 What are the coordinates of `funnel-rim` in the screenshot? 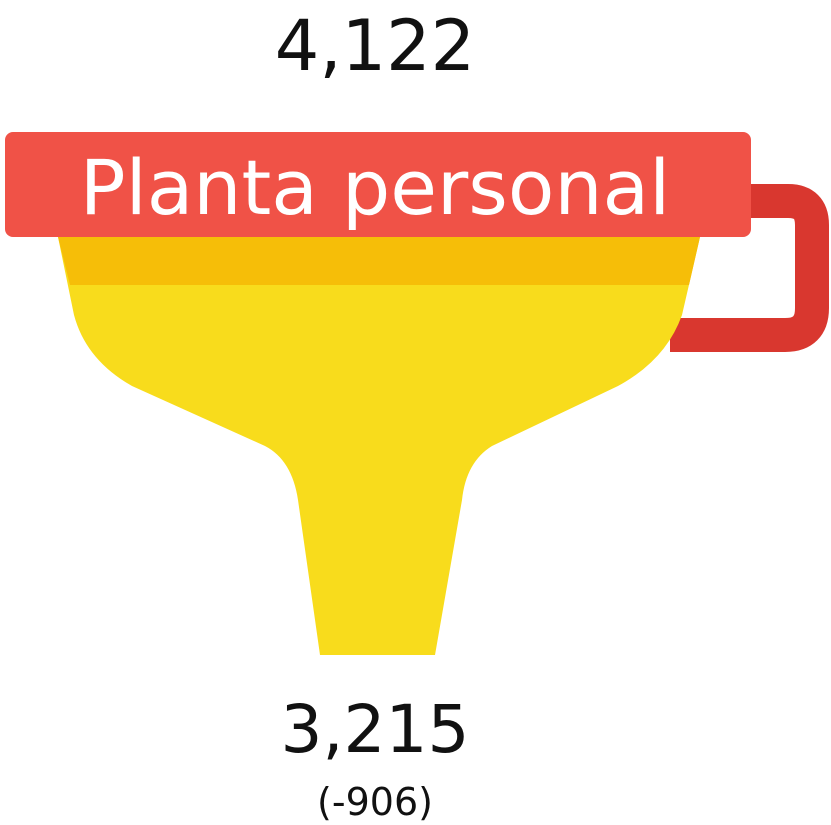 It's located at (379, 261).